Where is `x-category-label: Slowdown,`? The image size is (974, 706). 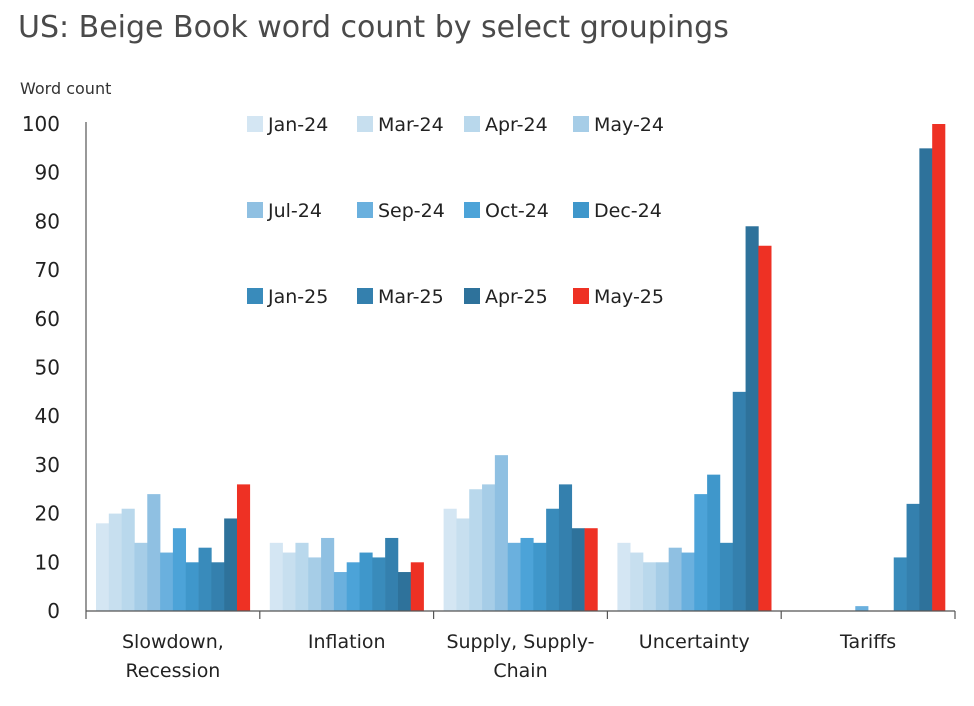 x-category-label: Slowdown, is located at coordinates (173, 642).